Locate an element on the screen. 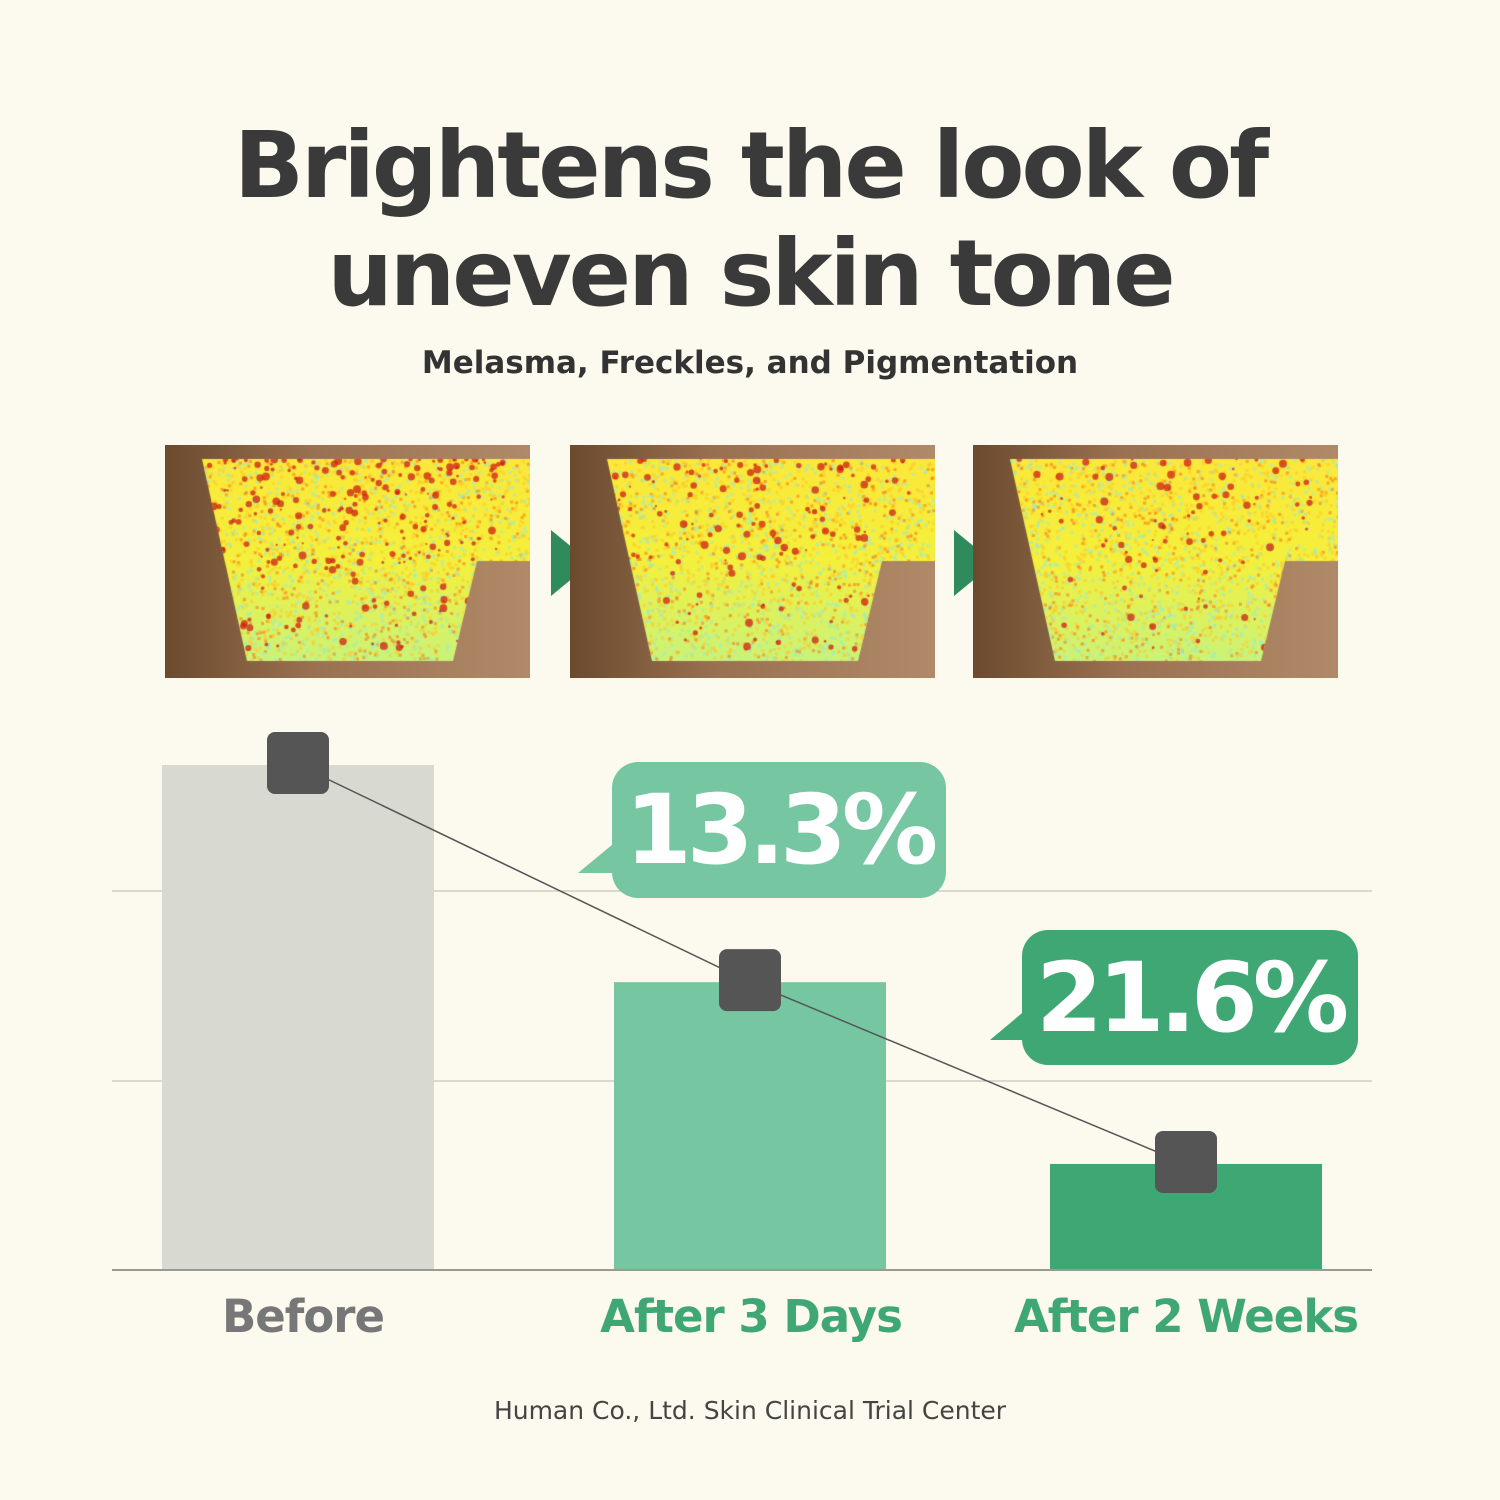 This screenshot has width=1500, height=1500. after-2-weeks-photo is located at coordinates (1155, 561).